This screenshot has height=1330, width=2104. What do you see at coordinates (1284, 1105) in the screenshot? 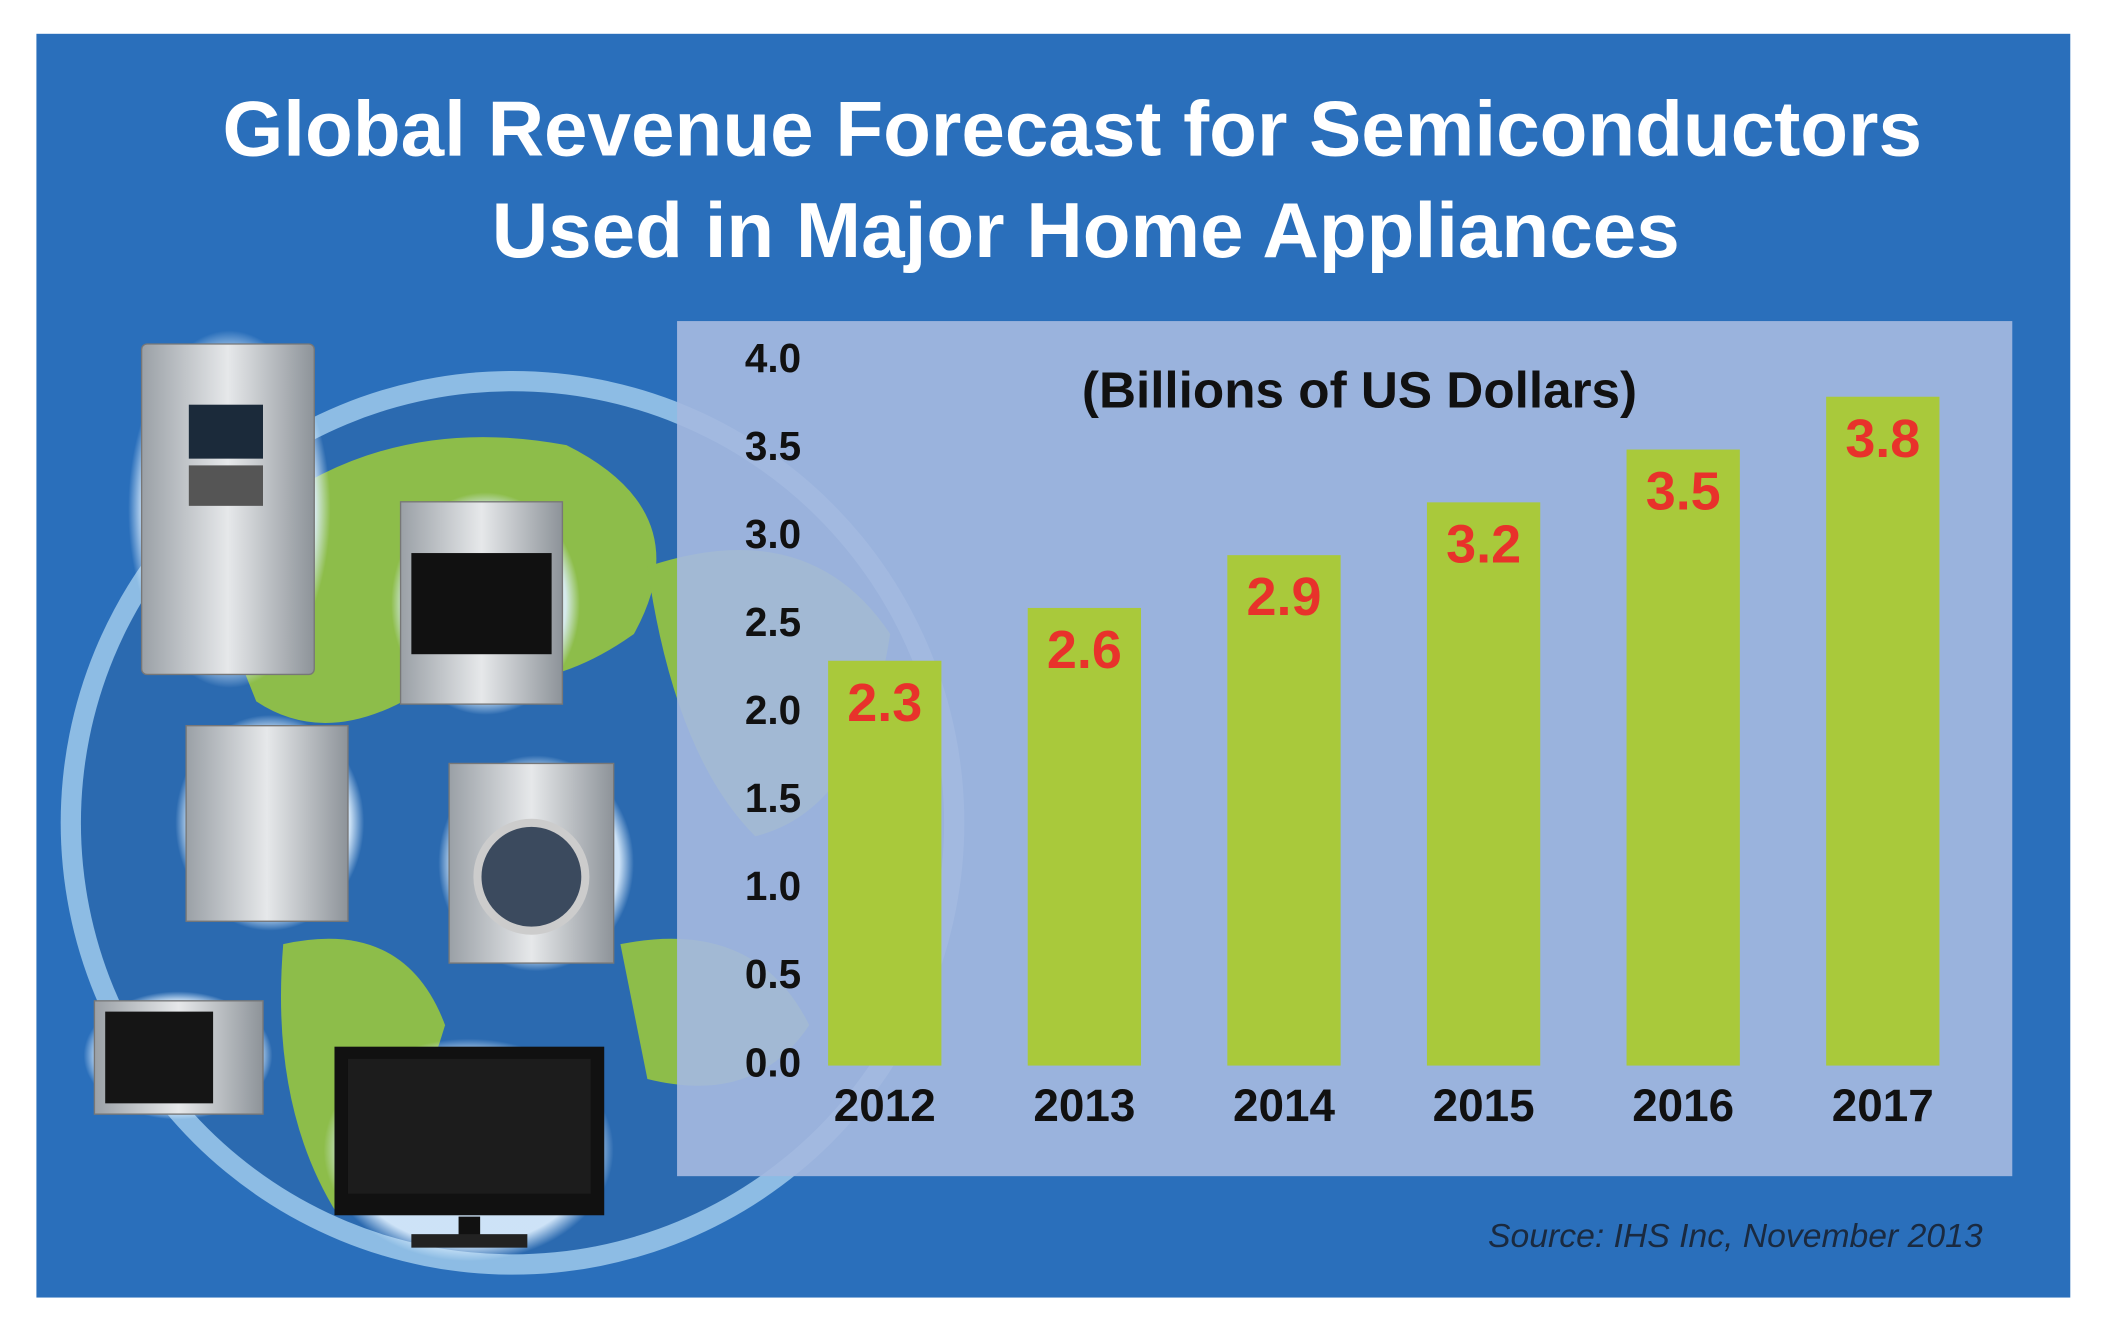
I see `x-tick-label: 2014` at bounding box center [1284, 1105].